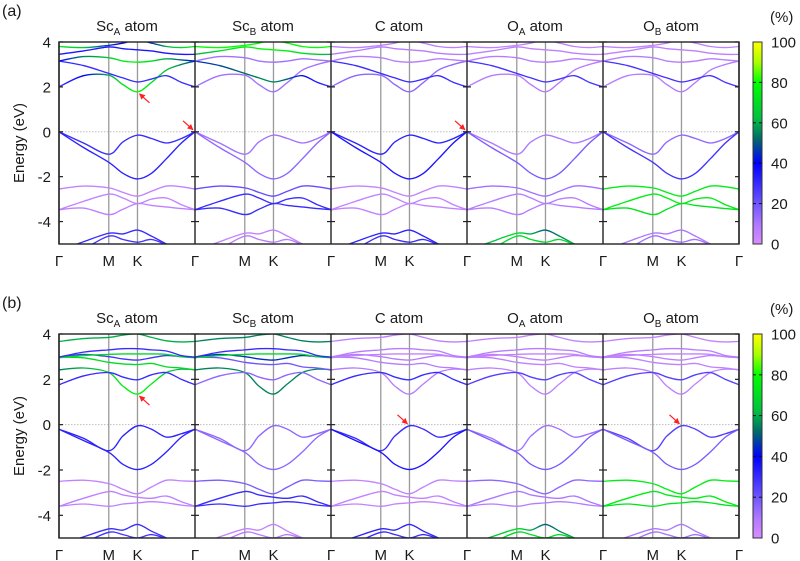  I want to click on band-c5-c, so click(399, 356).